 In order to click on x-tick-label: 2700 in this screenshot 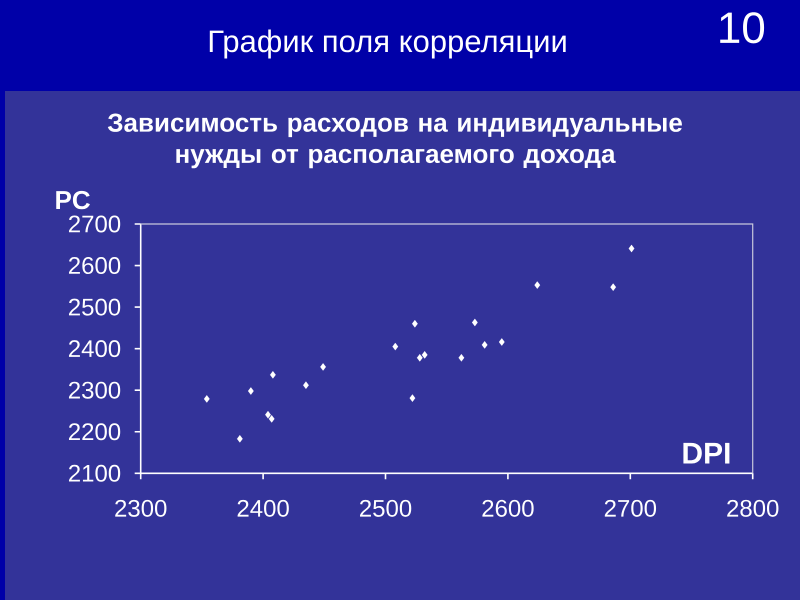, I will do `click(630, 508)`.